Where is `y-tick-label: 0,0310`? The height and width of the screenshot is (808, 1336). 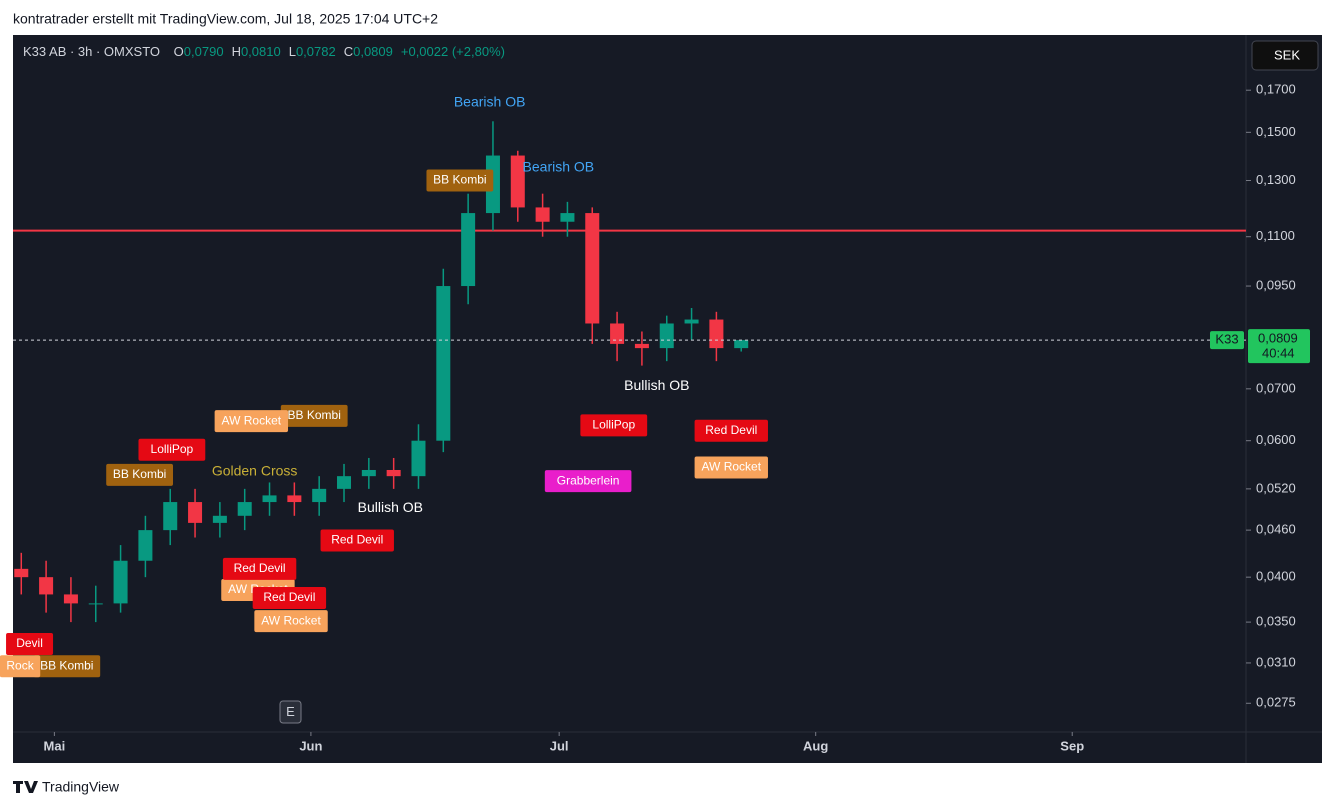
y-tick-label: 0,0310 is located at coordinates (1276, 661).